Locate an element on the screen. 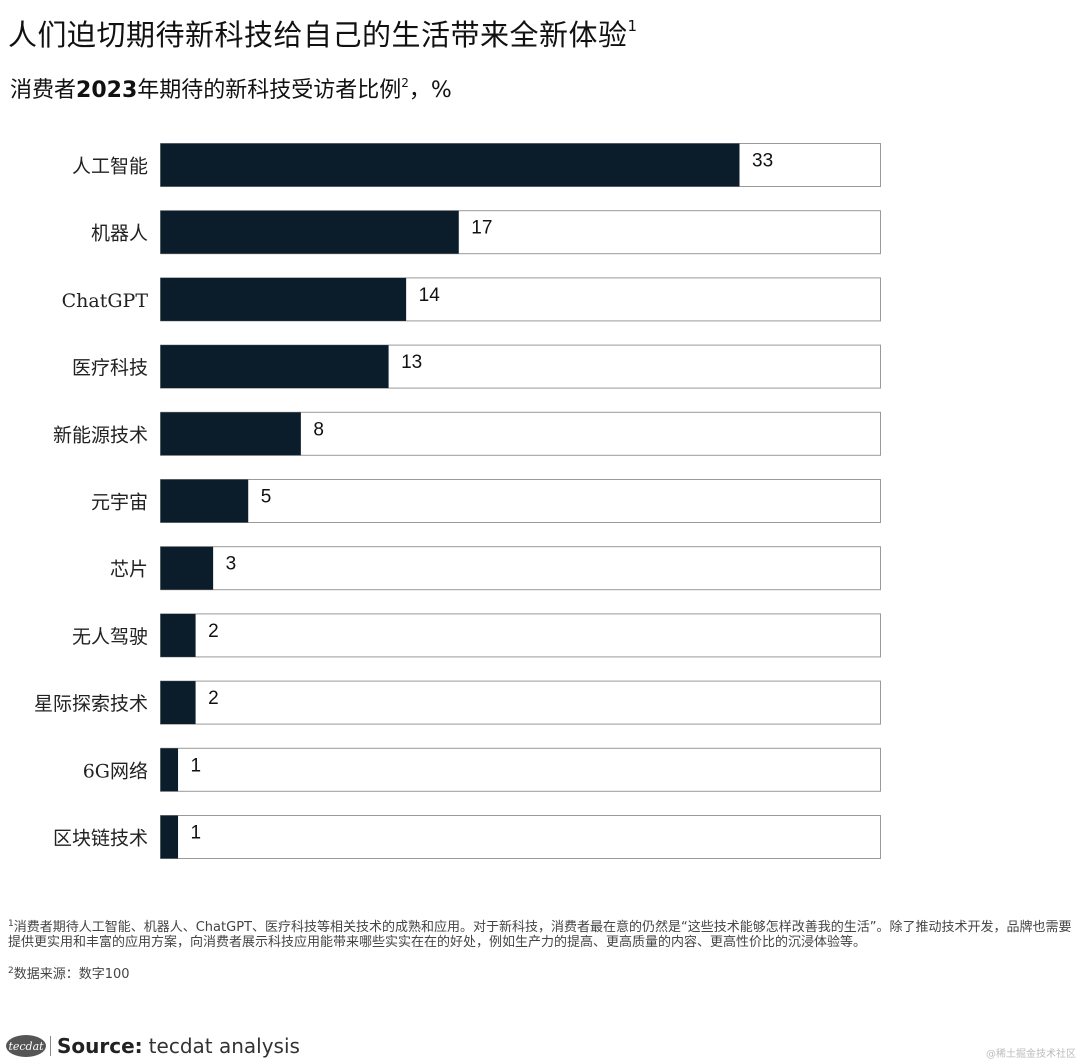 The image size is (1080, 1064). tecdat-logo-icon: tecdat is located at coordinates (26, 1046).